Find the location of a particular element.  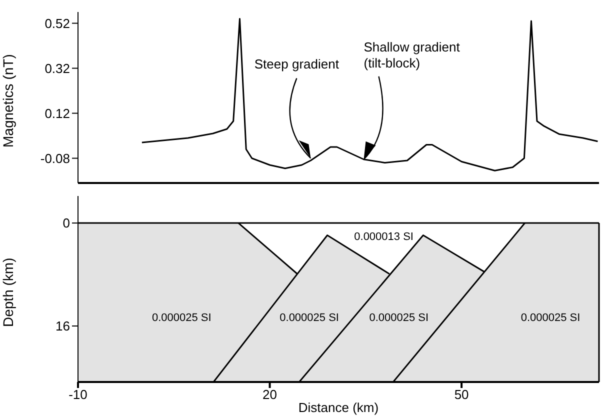

annotation: Shallow gradient (tilt-block) is located at coordinates (412, 54).